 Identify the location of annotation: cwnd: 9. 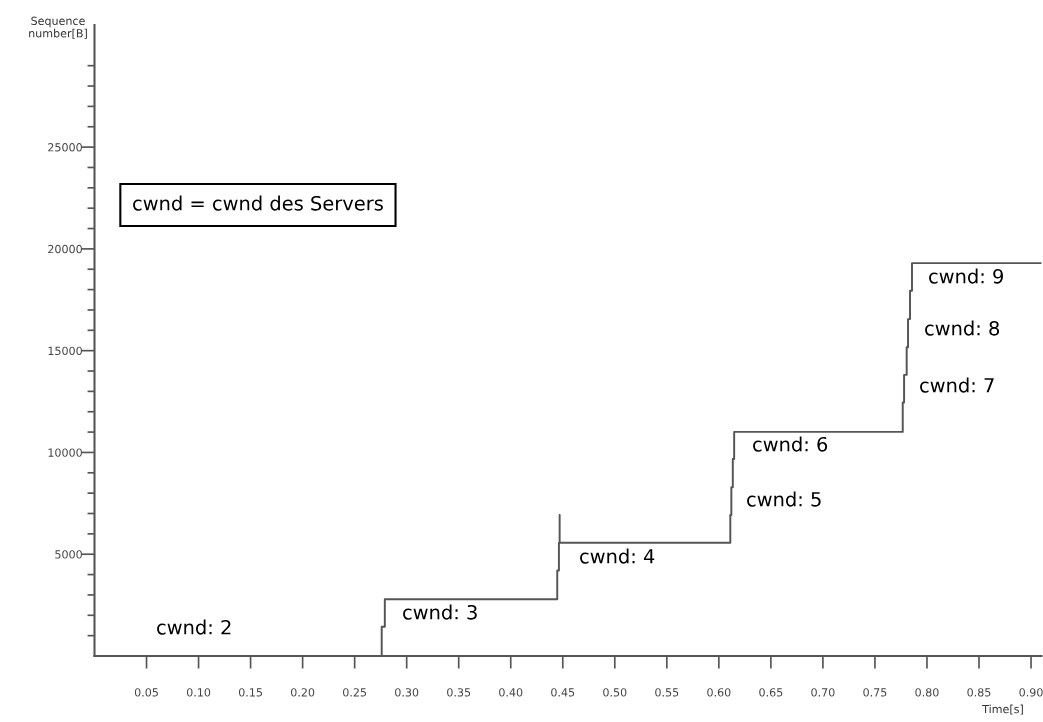
(966, 276).